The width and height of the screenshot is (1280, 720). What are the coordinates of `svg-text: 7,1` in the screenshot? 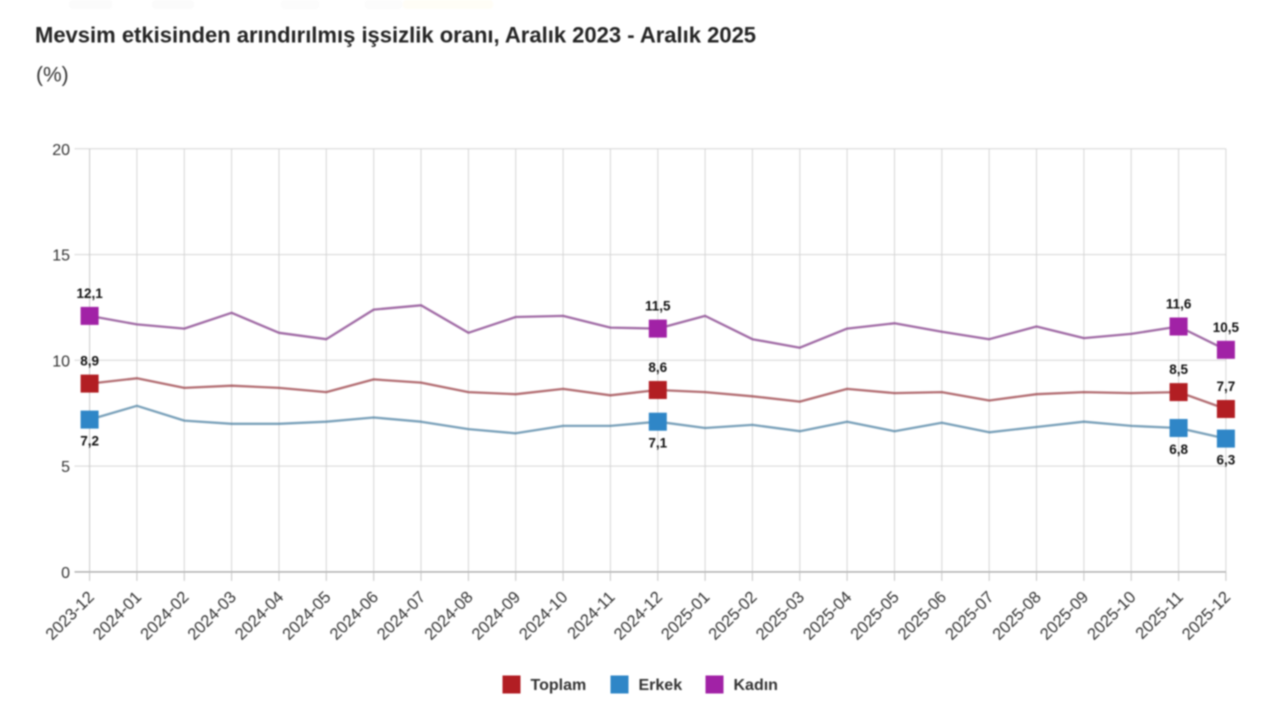 It's located at (657, 443).